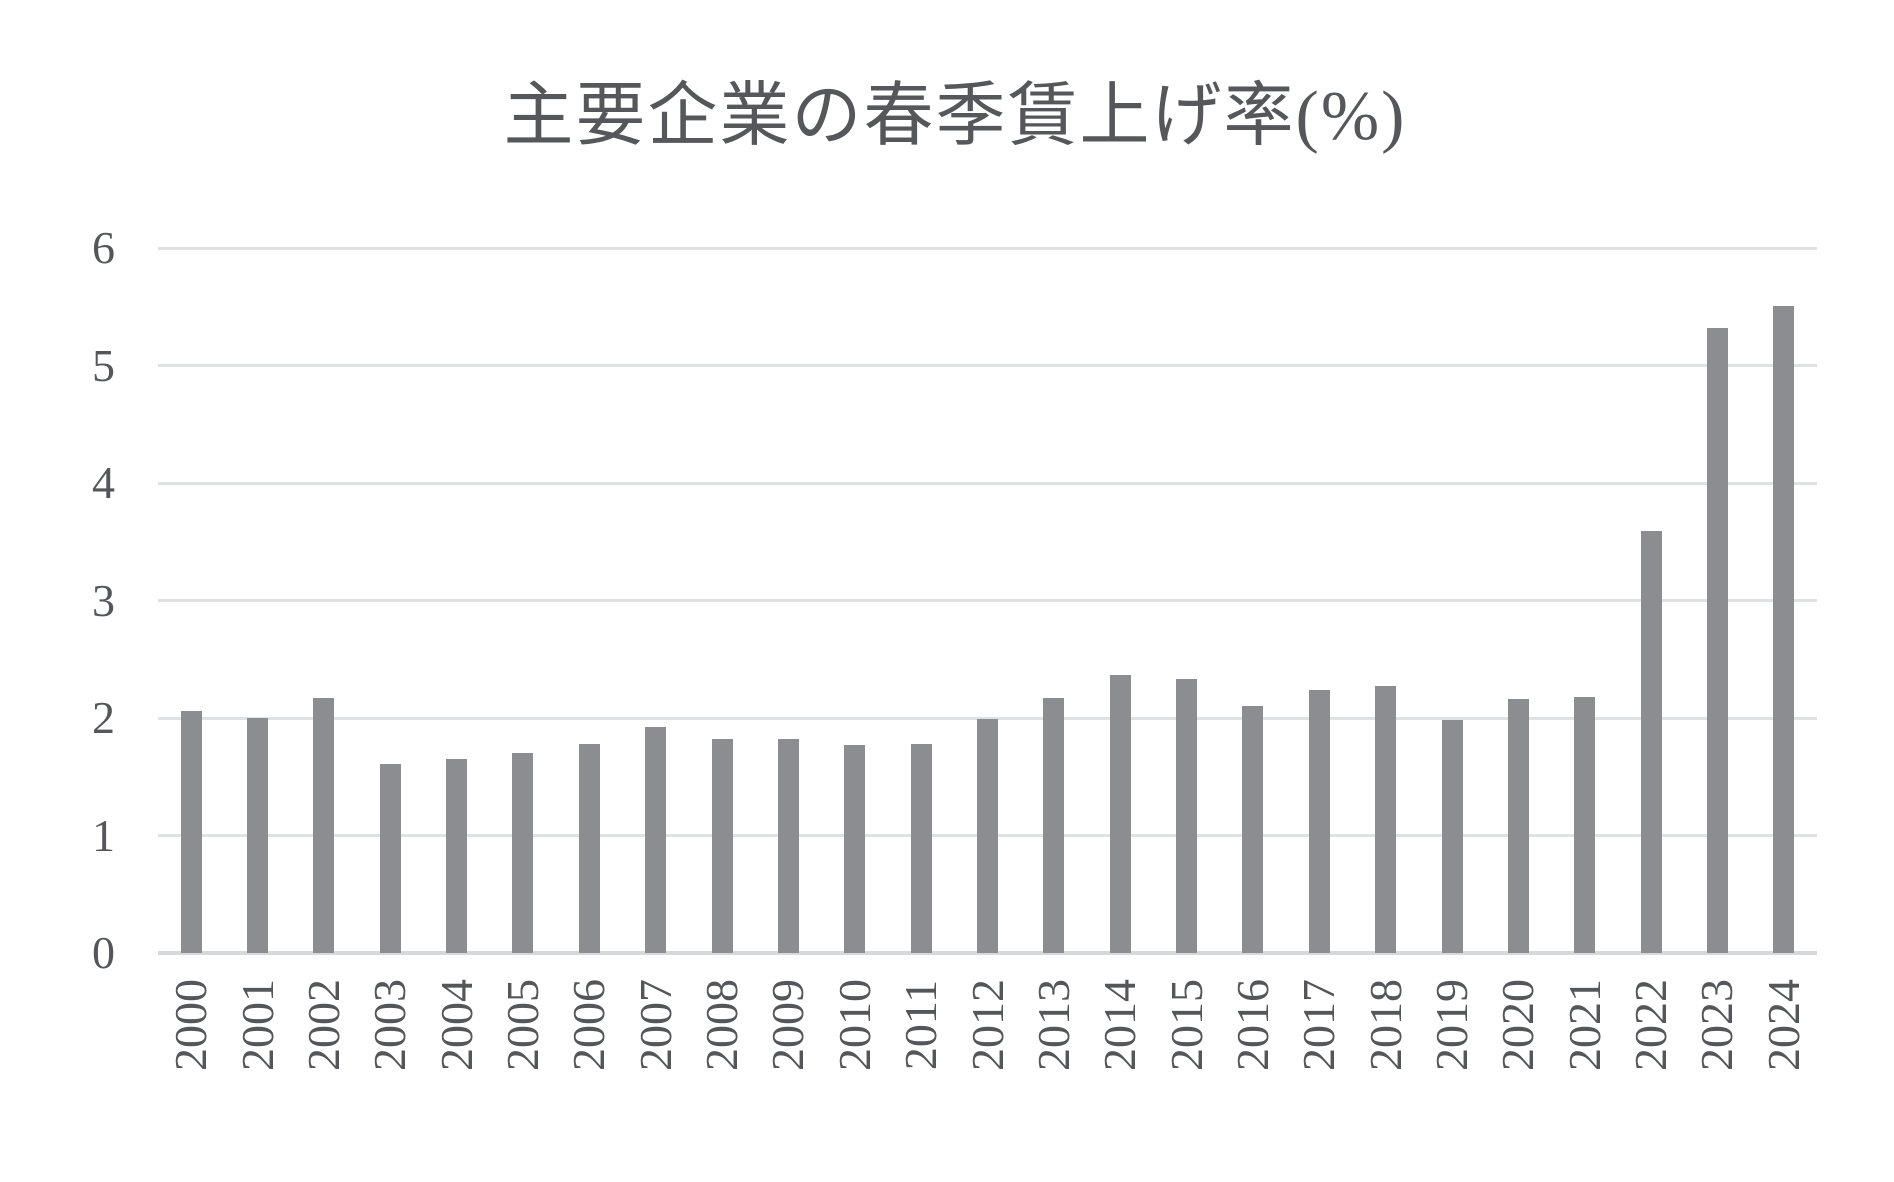  I want to click on y-tick-label-2: 2, so click(103, 717).